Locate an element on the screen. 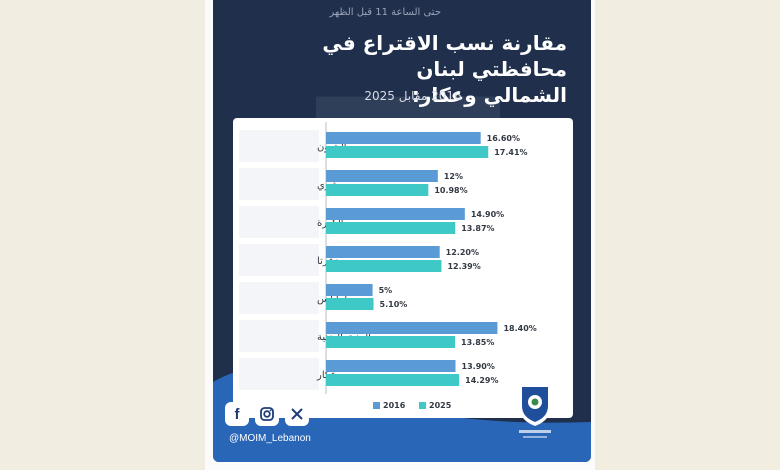  instagram-icon is located at coordinates (267, 414).